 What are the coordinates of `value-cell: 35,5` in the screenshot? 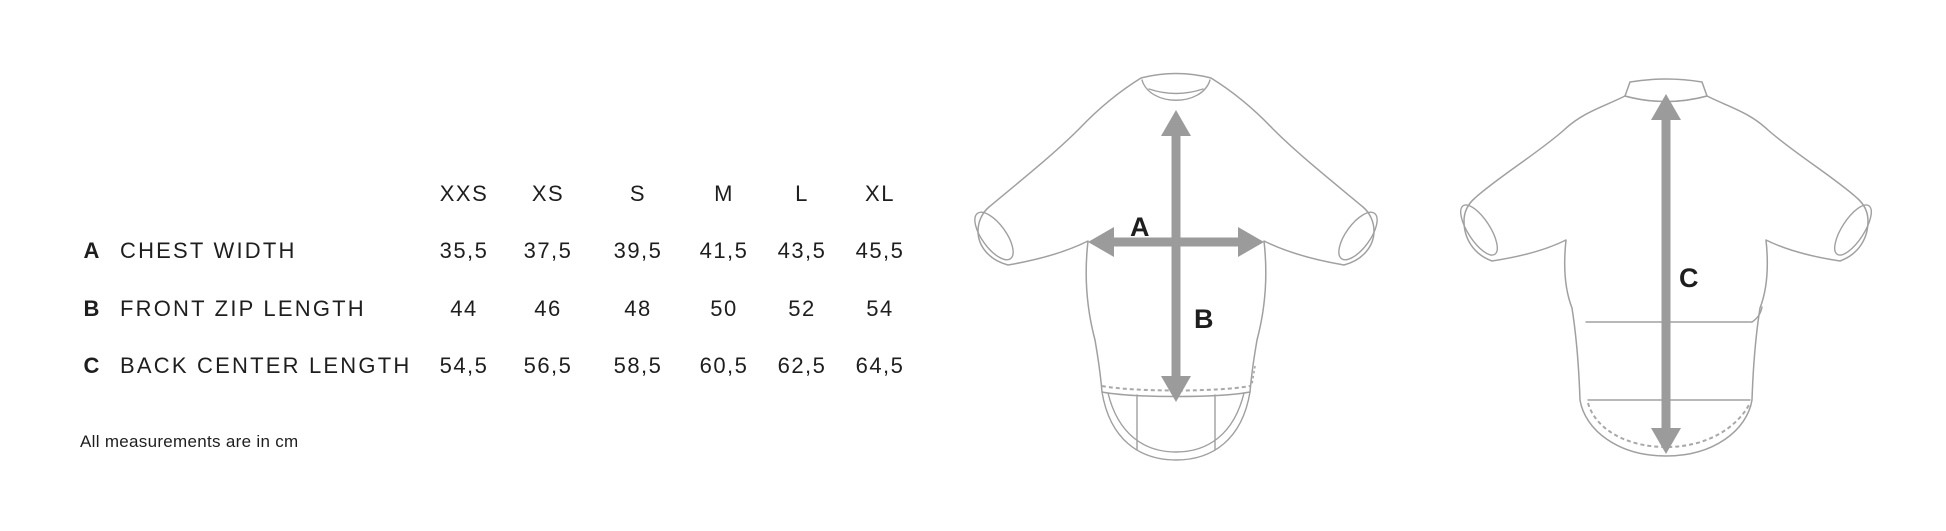 It's located at (464, 250).